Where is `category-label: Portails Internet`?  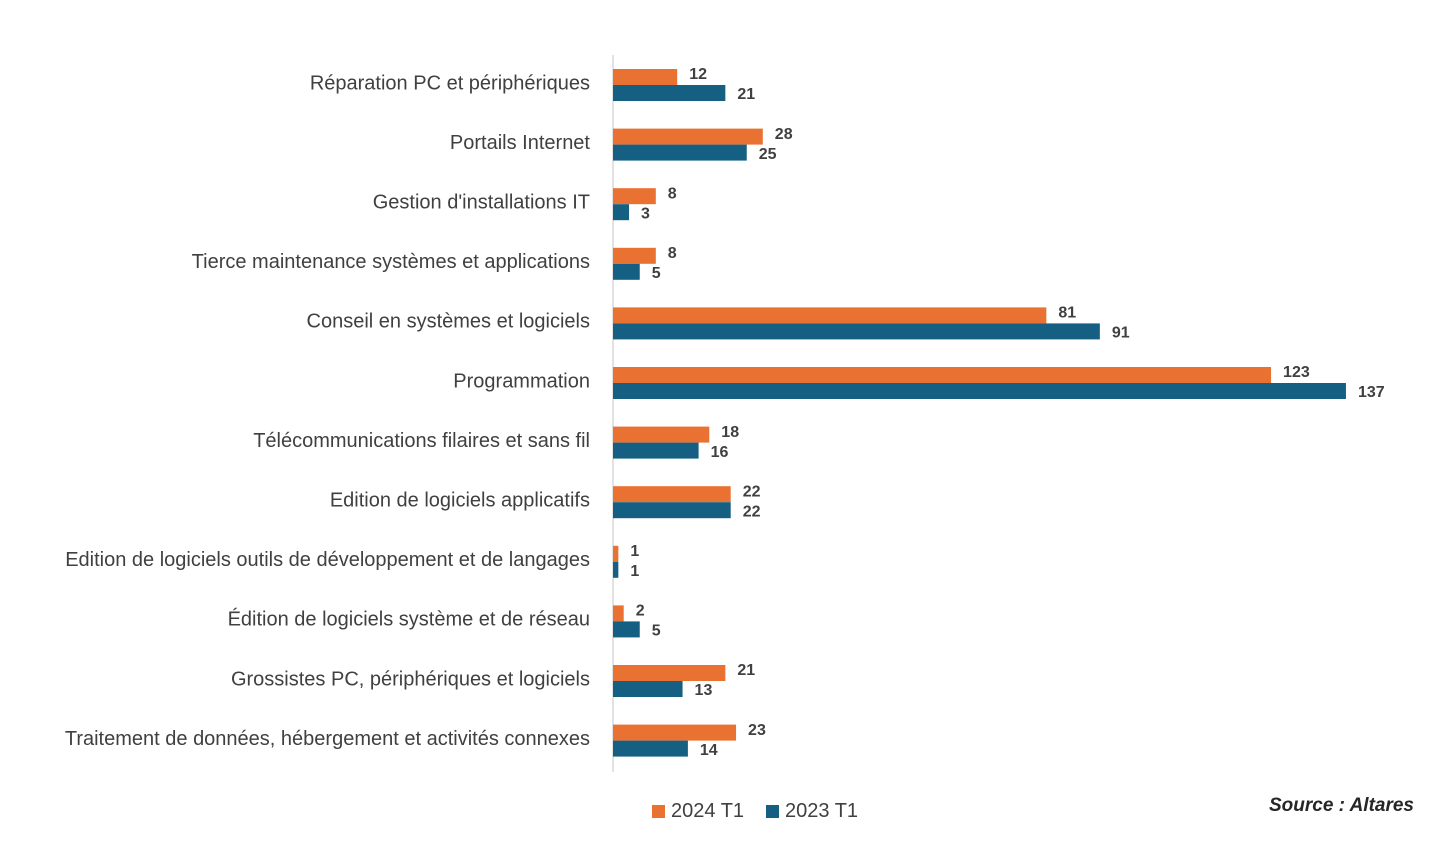
category-label: Portails Internet is located at coordinates (520, 143).